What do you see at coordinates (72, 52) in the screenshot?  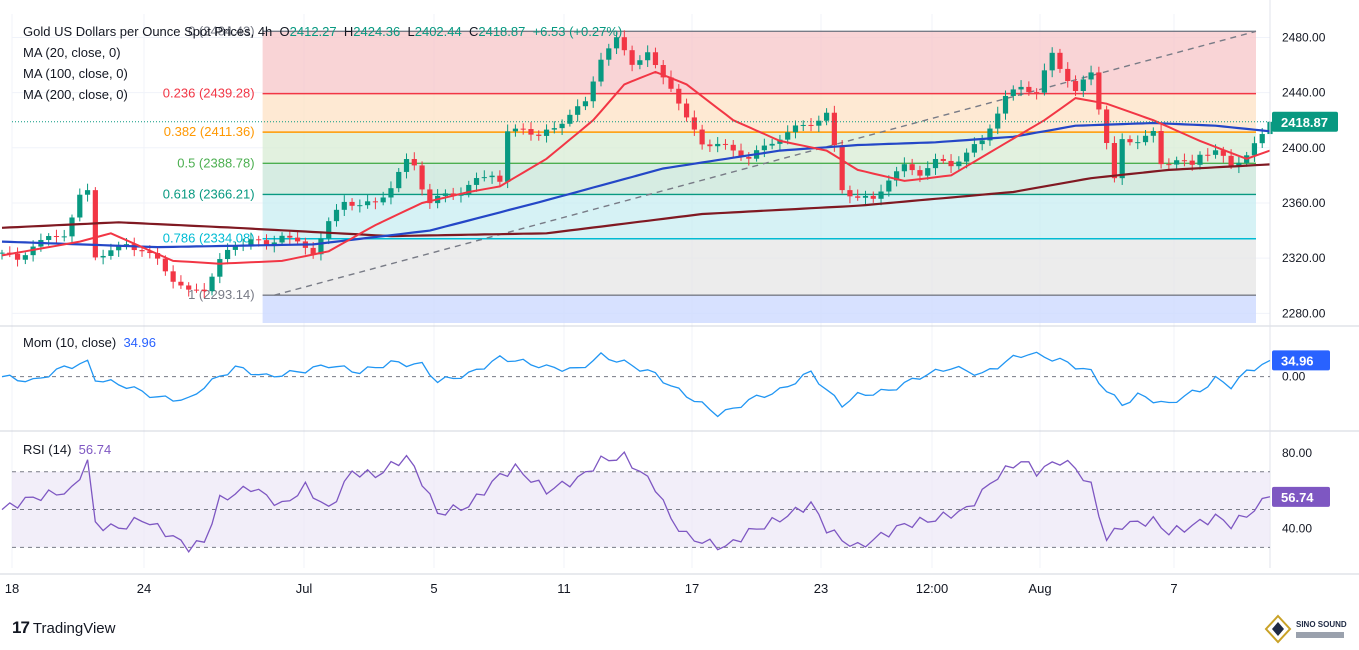 I see `ma20-legend: MA (20, close, 0)` at bounding box center [72, 52].